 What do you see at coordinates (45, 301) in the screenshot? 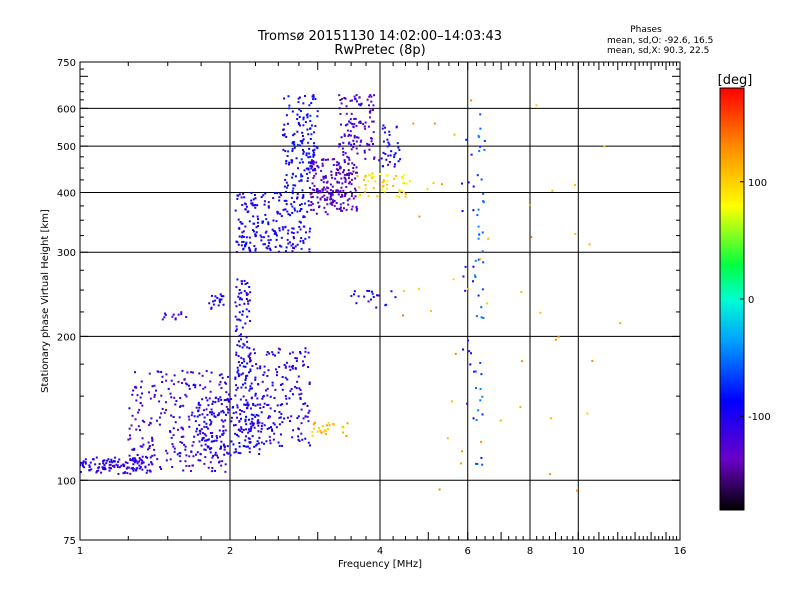
I see `y-axis-label: Stationary phase Virtual Height [km]` at bounding box center [45, 301].